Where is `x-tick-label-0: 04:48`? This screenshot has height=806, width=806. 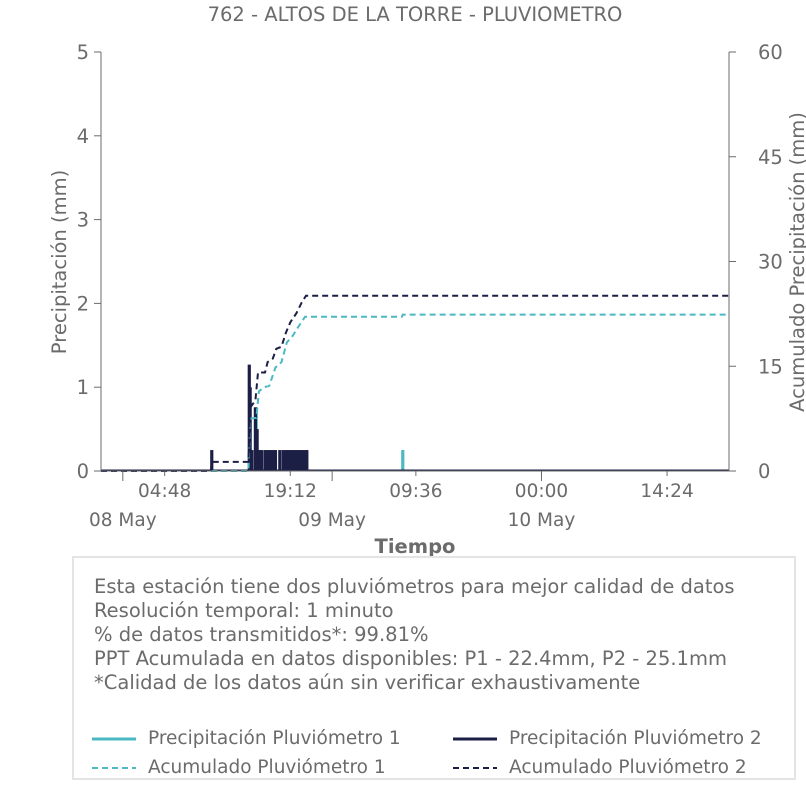
x-tick-label-0: 04:48 is located at coordinates (164, 491).